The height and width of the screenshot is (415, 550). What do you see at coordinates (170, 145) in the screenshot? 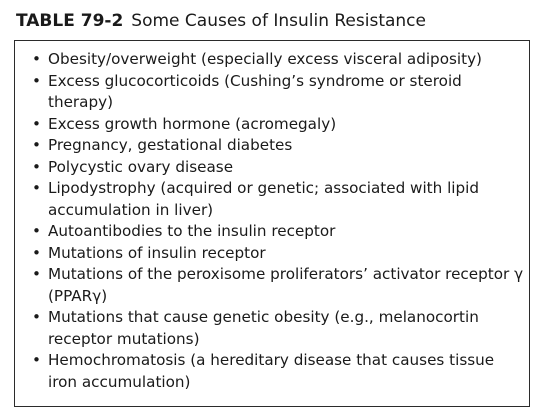
I see `list-item-text: Pregnancy, gestational diabetes` at bounding box center [170, 145].